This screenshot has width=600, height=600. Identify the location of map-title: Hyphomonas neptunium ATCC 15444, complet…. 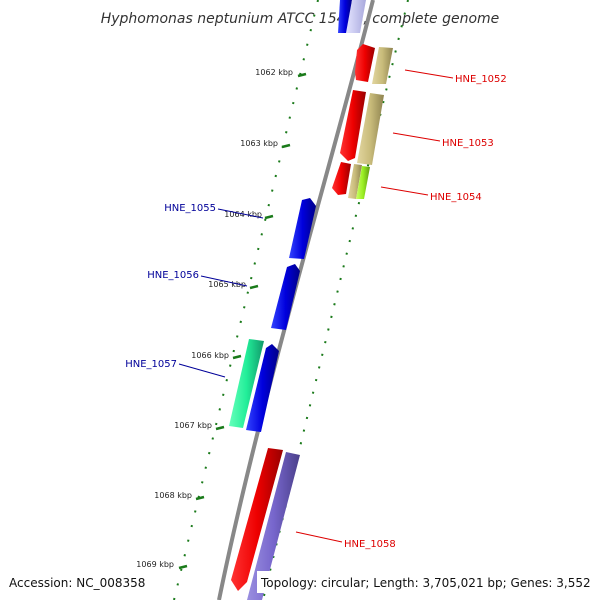
(300, 19).